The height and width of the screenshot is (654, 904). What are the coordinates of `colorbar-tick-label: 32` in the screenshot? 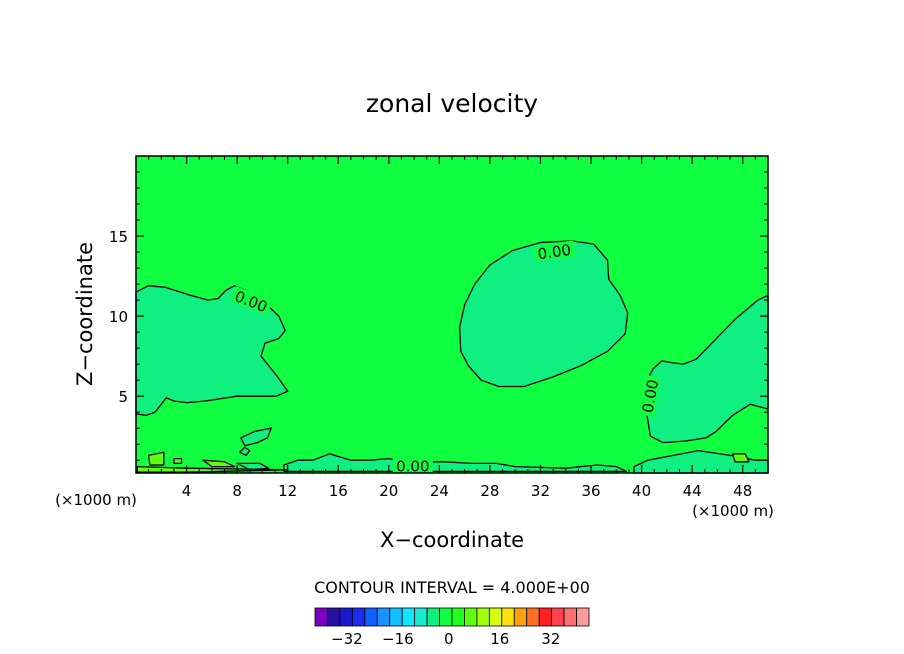 It's located at (550, 639).